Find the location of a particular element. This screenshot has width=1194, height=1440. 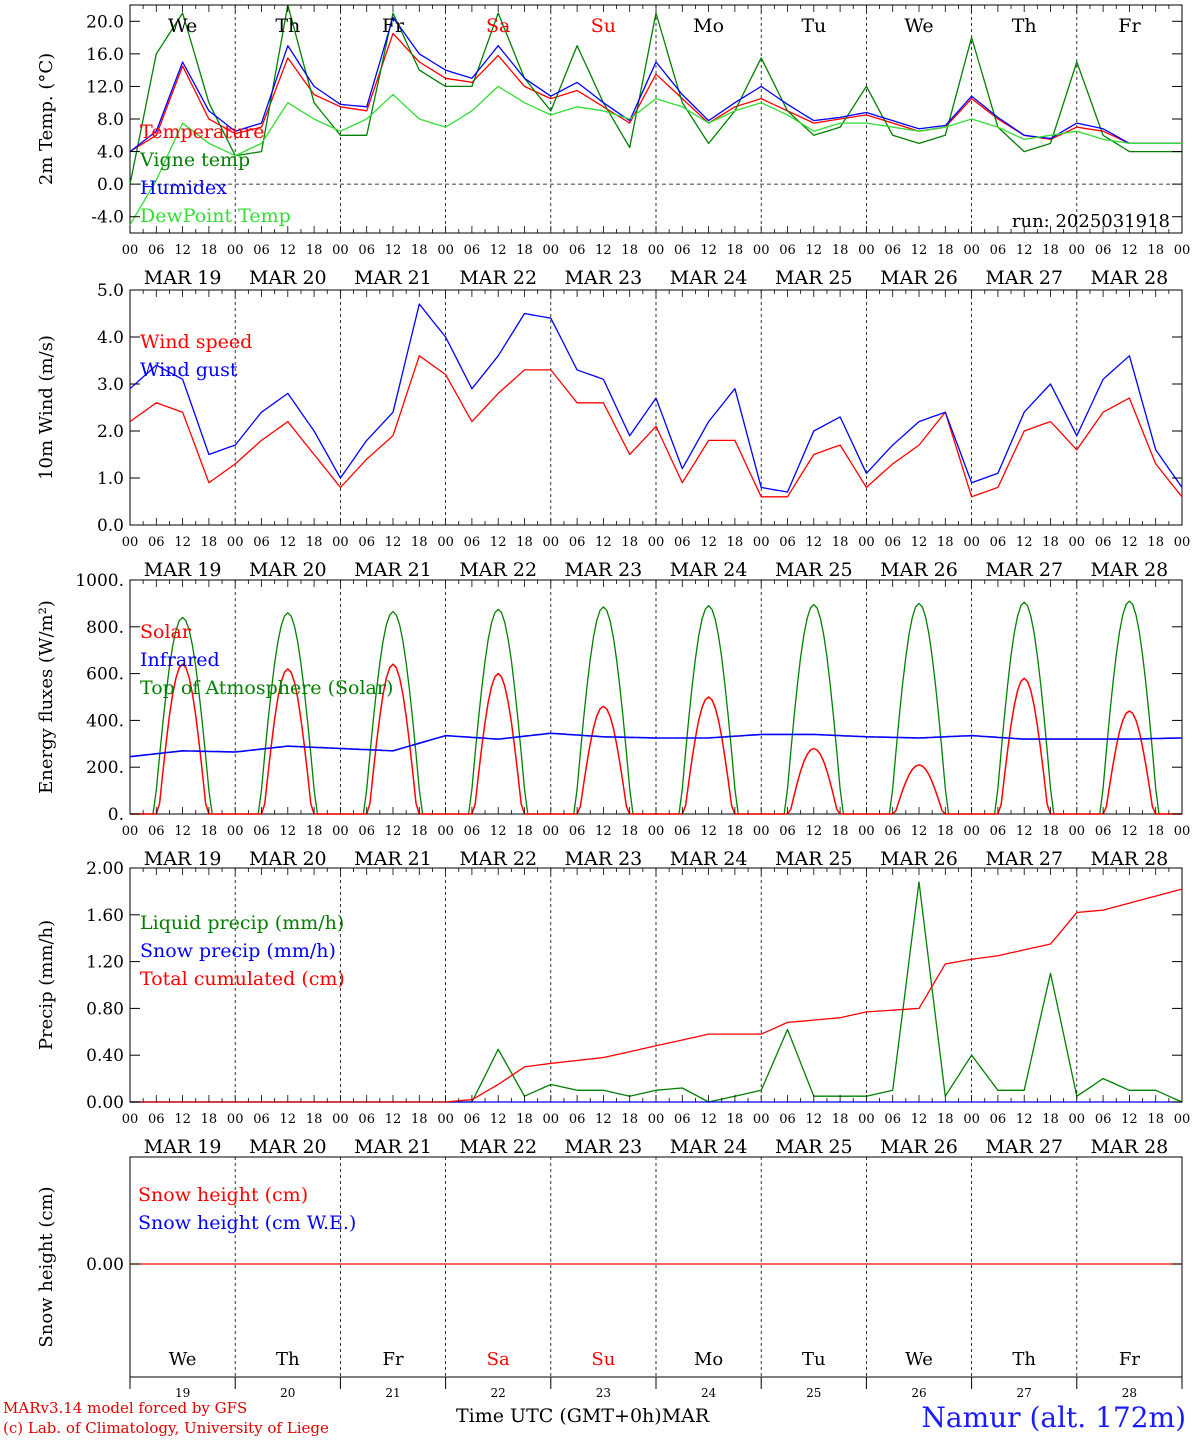

y-tick-label: 0.0 is located at coordinates (110, 185).